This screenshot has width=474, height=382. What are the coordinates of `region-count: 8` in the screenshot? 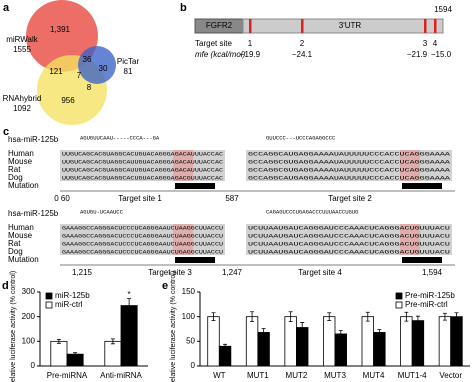 It's located at (89, 87).